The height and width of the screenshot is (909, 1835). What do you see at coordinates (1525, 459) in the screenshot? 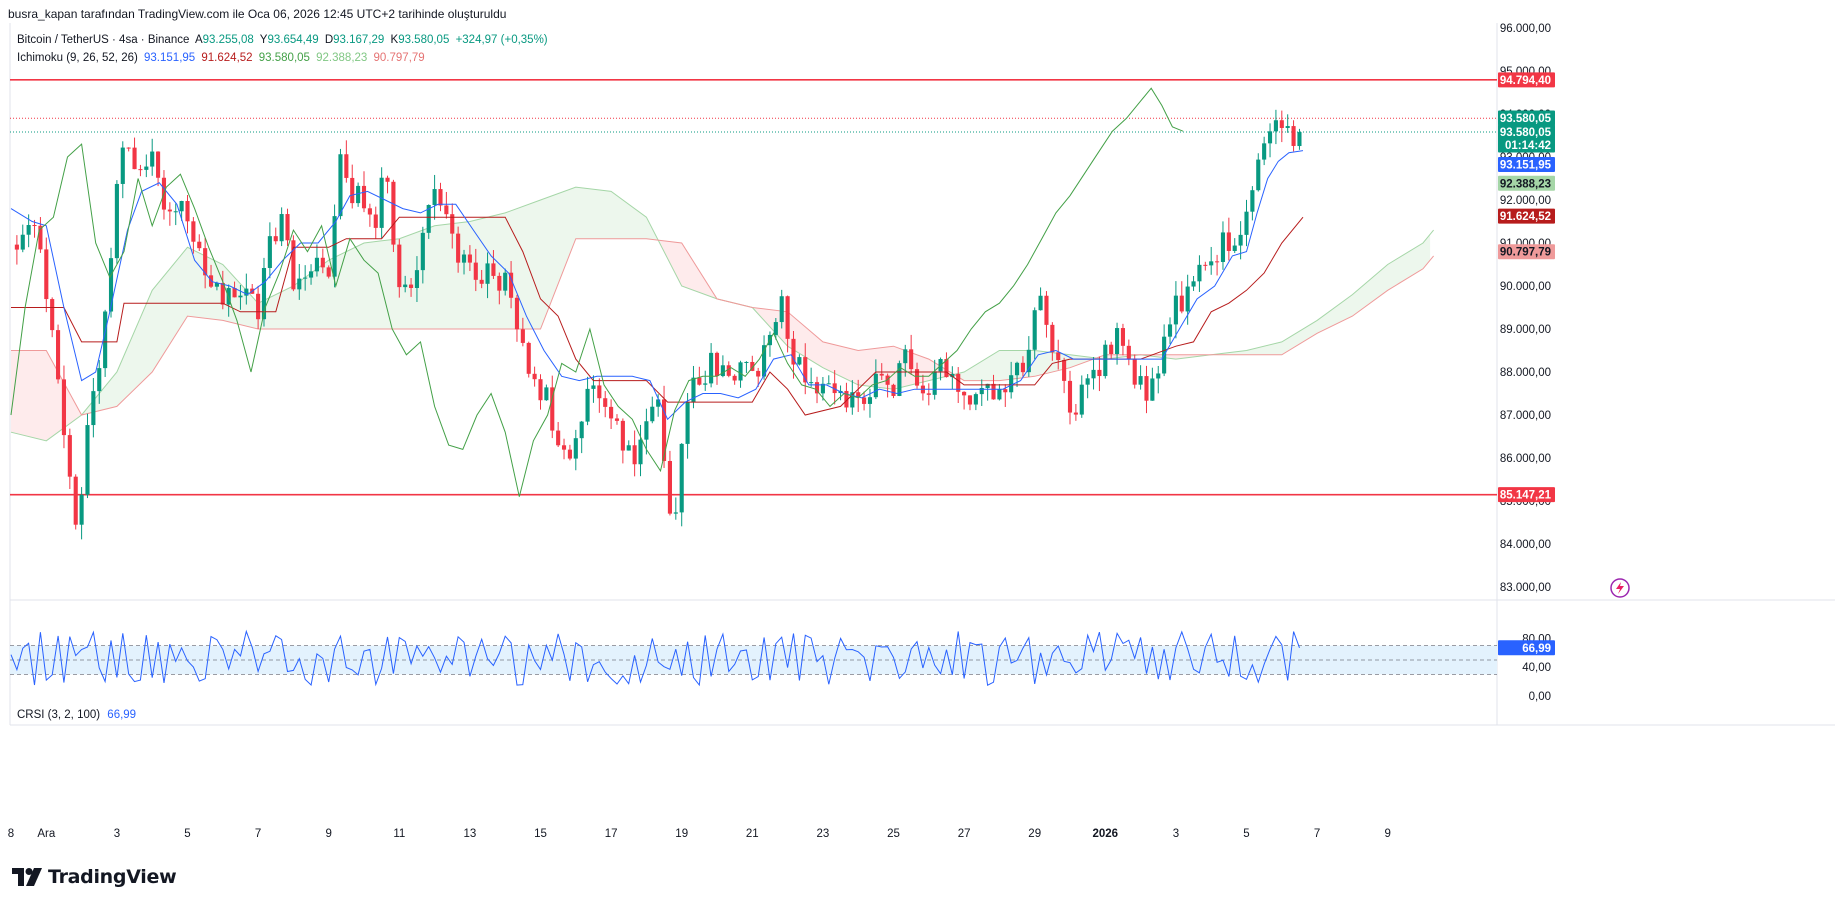
I see `price-tick-label: 86.000,00` at bounding box center [1525, 459].